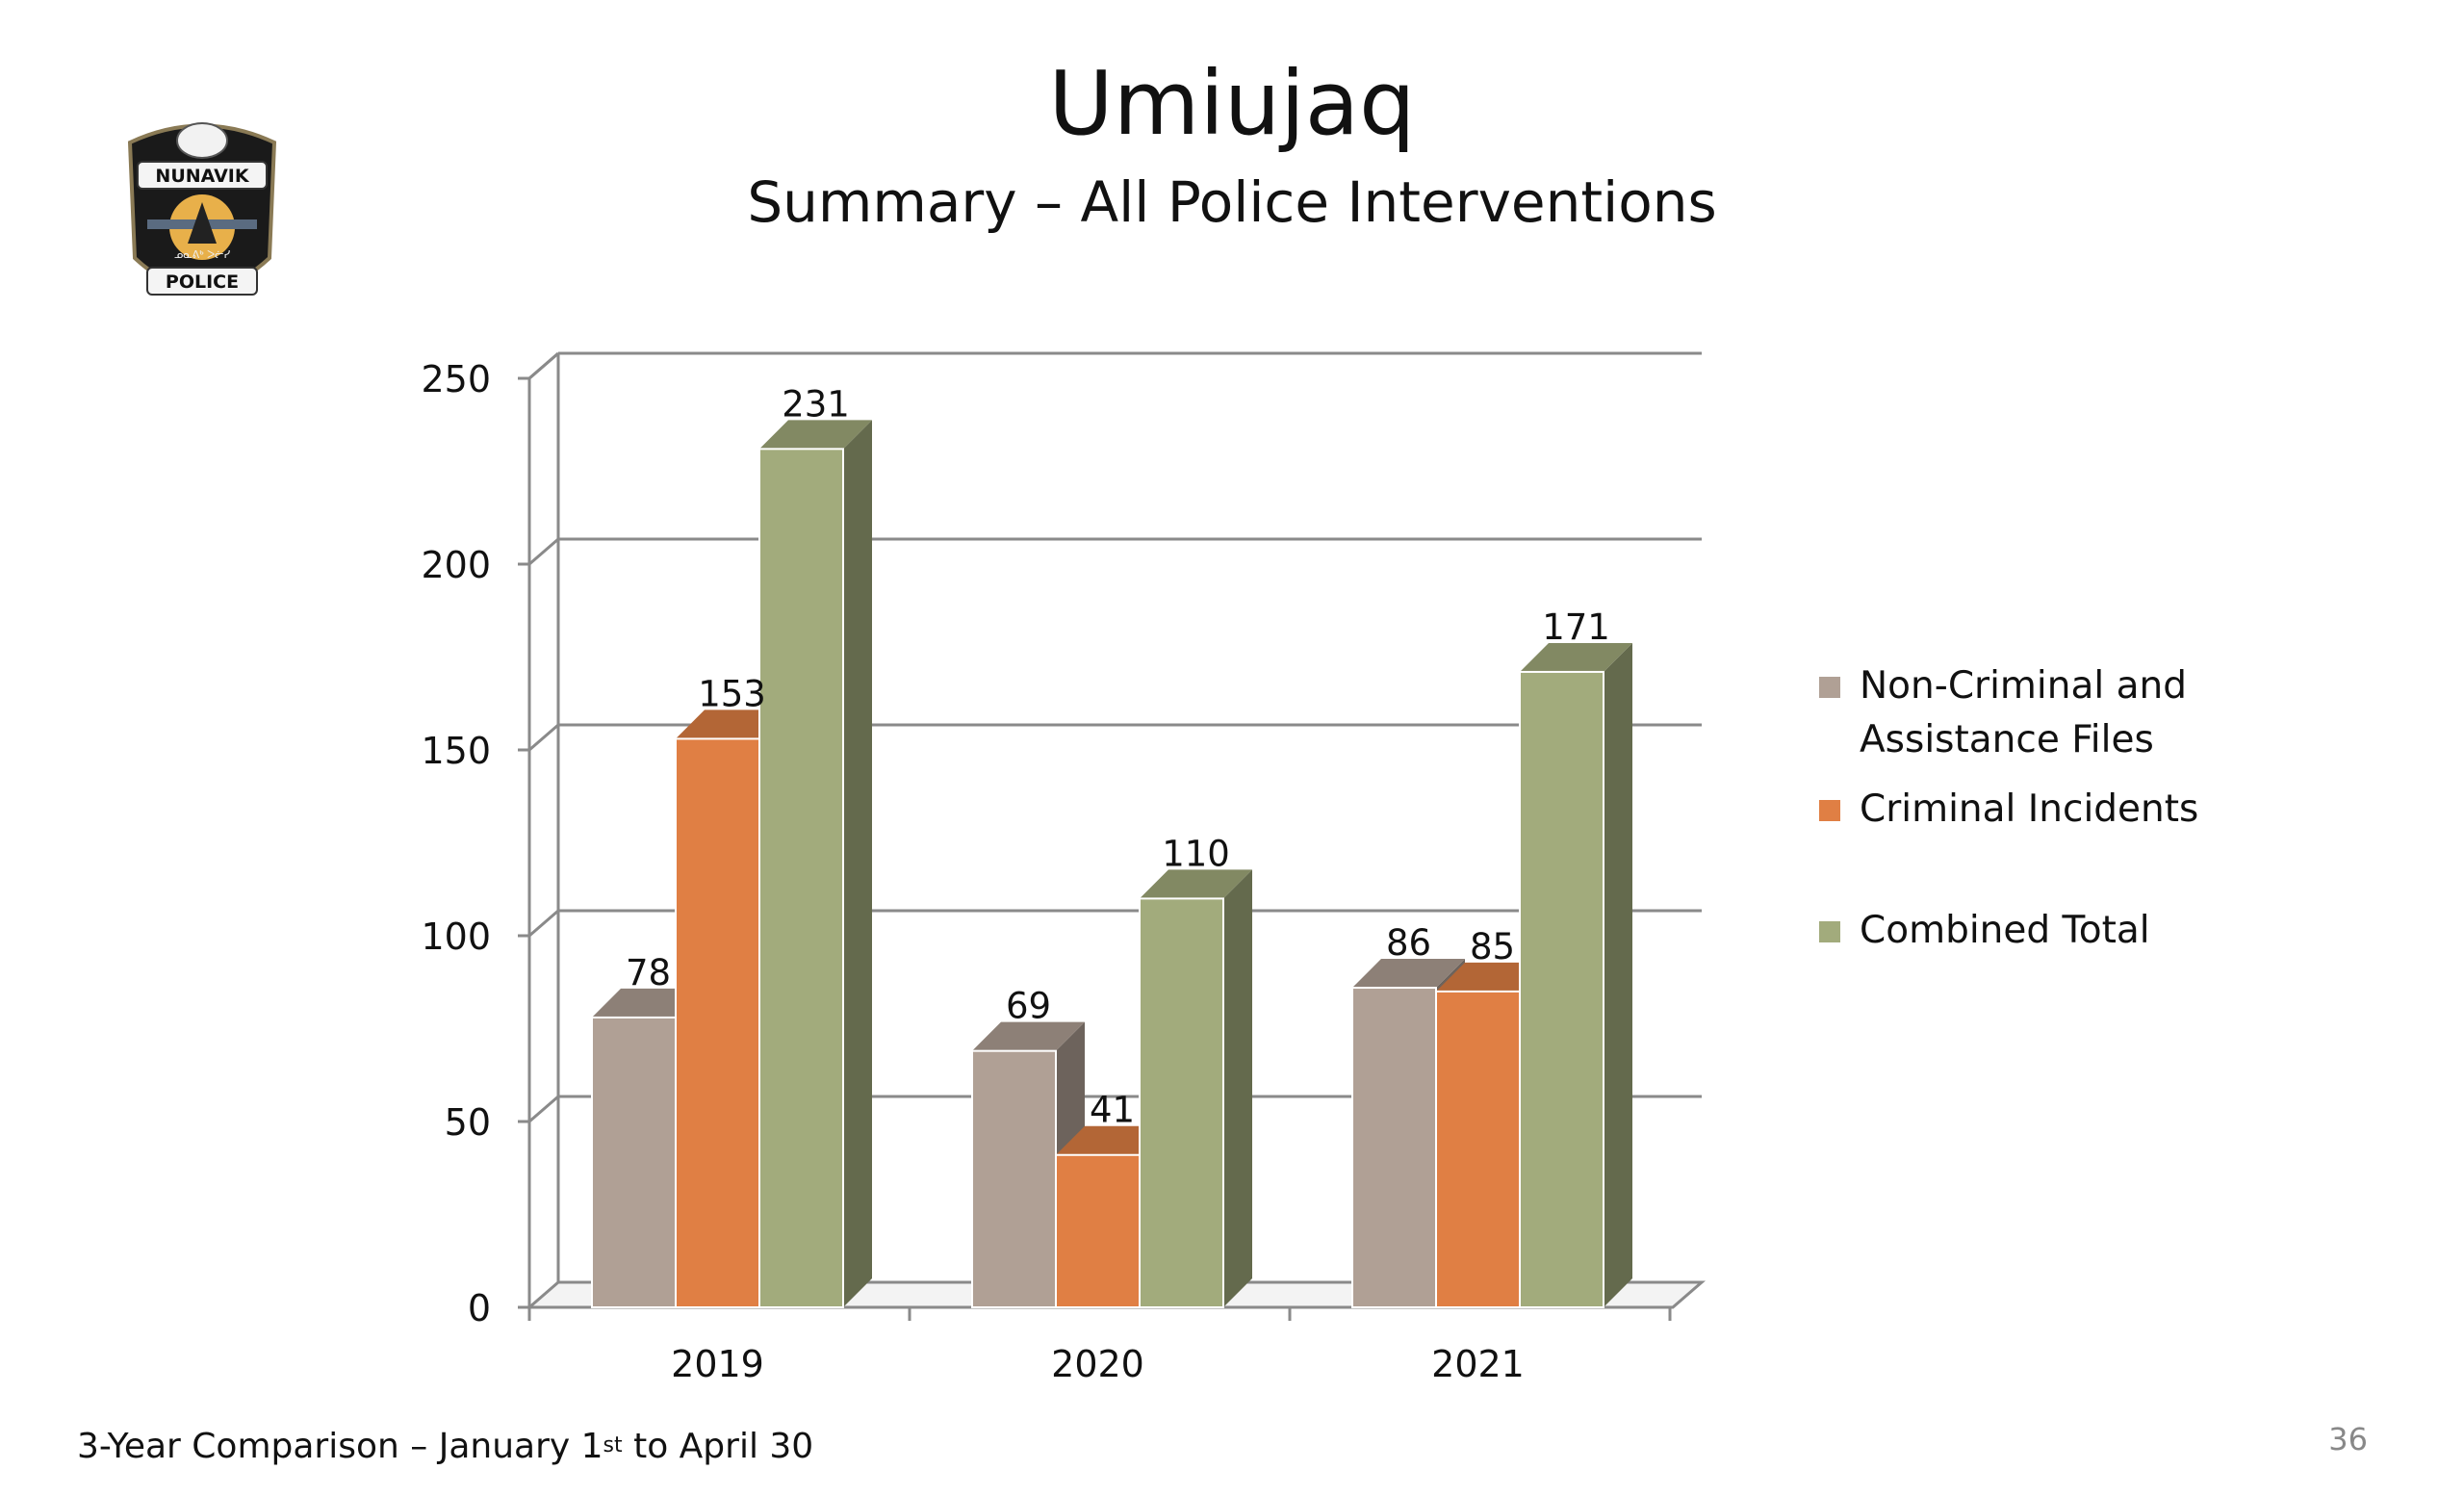 The width and height of the screenshot is (2464, 1496). Describe the element at coordinates (816, 404) in the screenshot. I see `data-label: 231` at that location.